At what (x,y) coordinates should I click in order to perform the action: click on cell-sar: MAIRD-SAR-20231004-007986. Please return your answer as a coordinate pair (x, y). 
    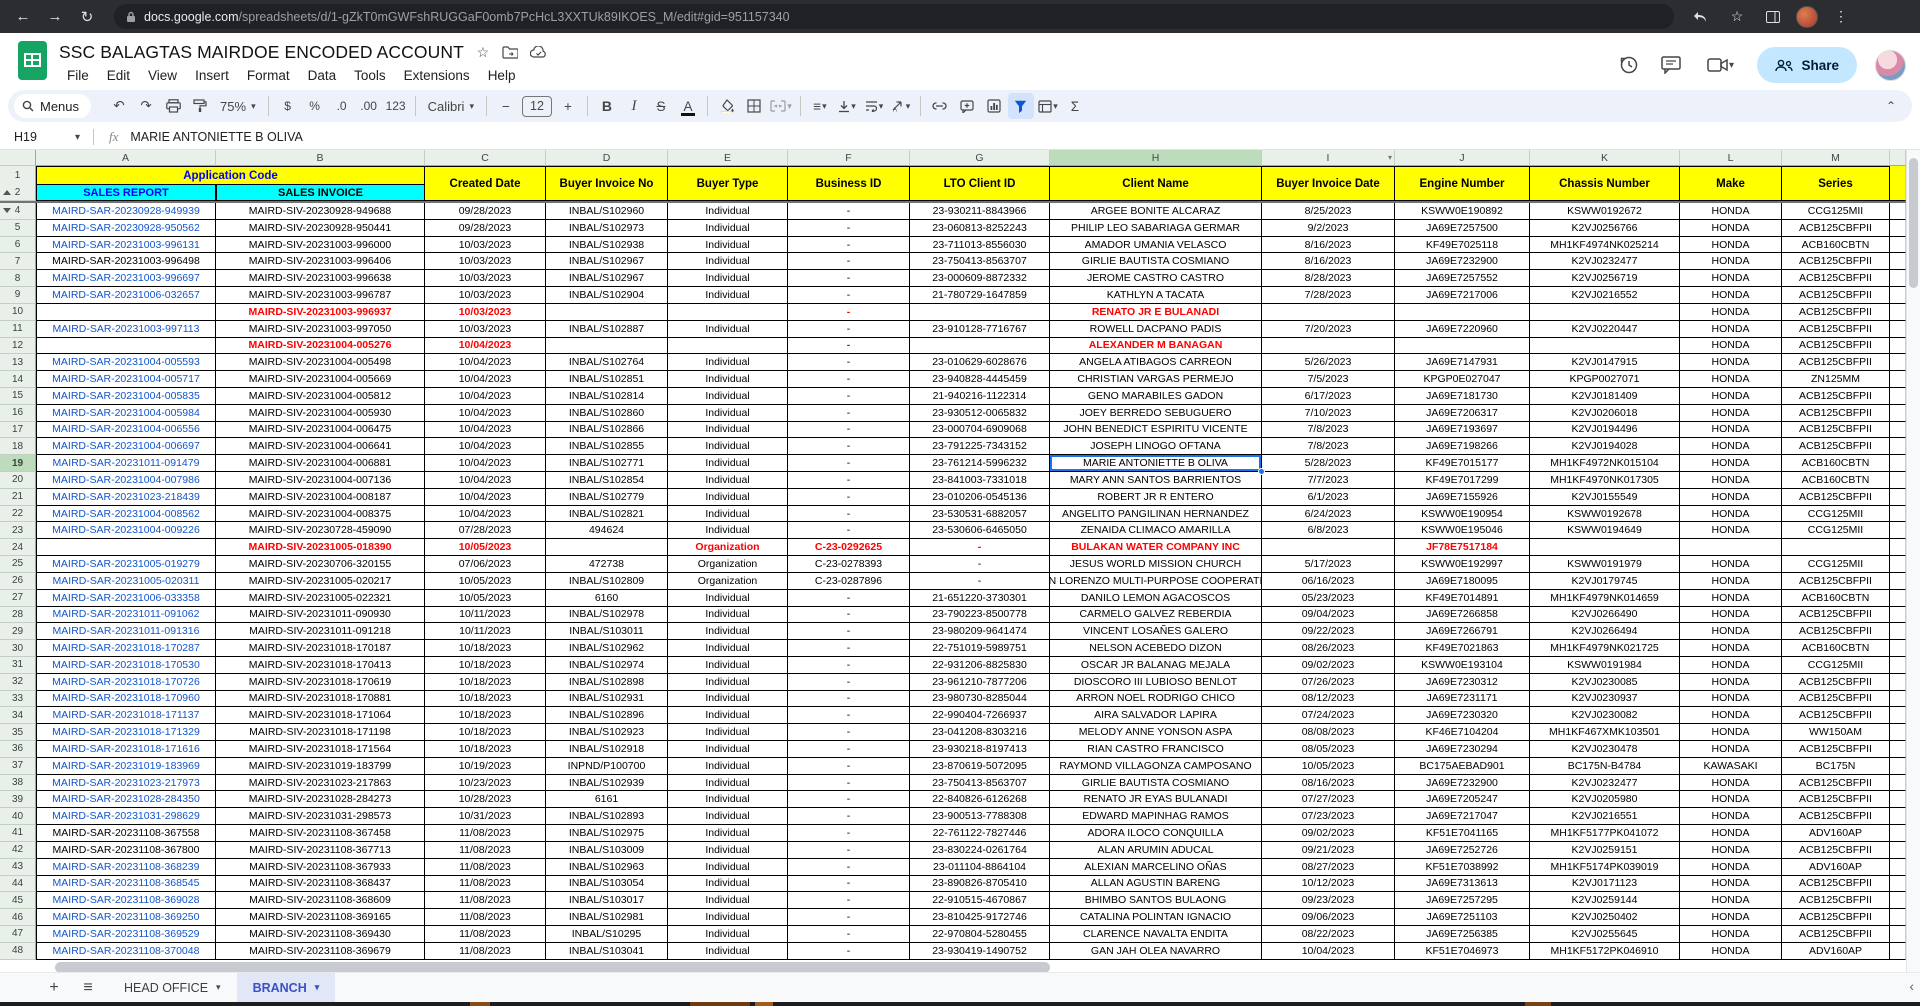
    Looking at the image, I should click on (126, 480).